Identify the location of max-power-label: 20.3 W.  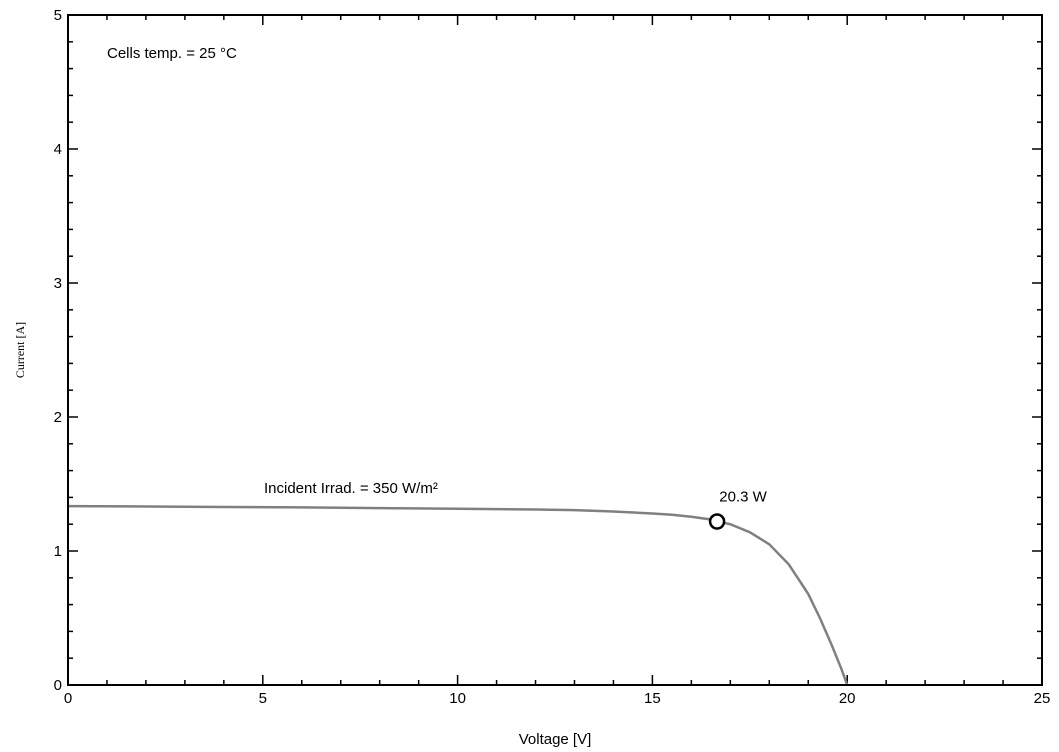
(743, 497).